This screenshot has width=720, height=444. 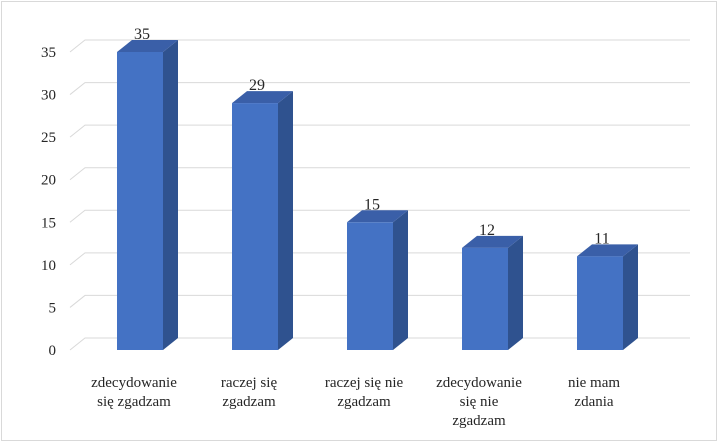 What do you see at coordinates (48, 138) in the screenshot?
I see `y-tick-label: 25` at bounding box center [48, 138].